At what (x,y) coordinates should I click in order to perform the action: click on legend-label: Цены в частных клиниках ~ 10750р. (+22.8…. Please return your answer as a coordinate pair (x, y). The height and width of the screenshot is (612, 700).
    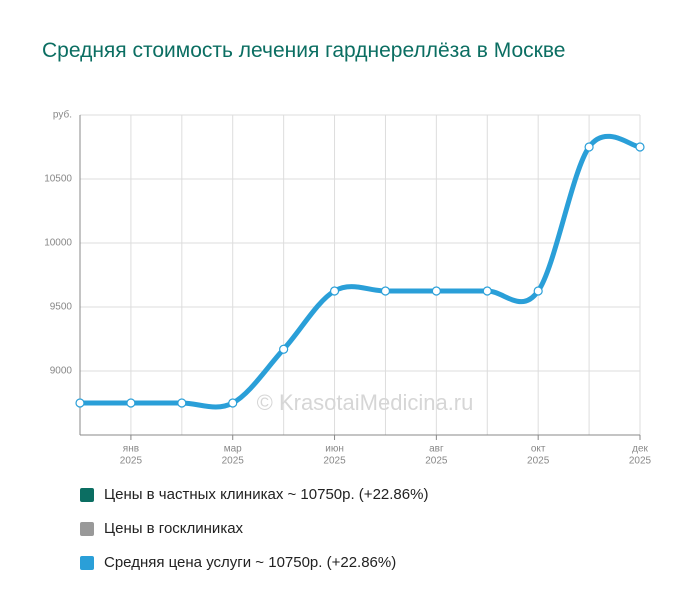
    Looking at the image, I should click on (266, 494).